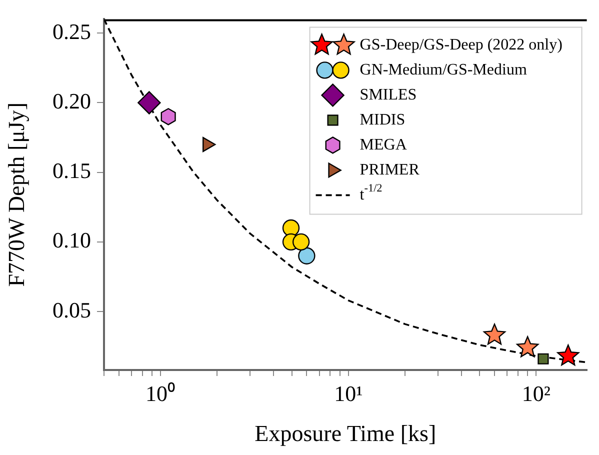 Image resolution: width=599 pixels, height=455 pixels. Describe the element at coordinates (388, 95) in the screenshot. I see `legend-label: SMILES` at that location.